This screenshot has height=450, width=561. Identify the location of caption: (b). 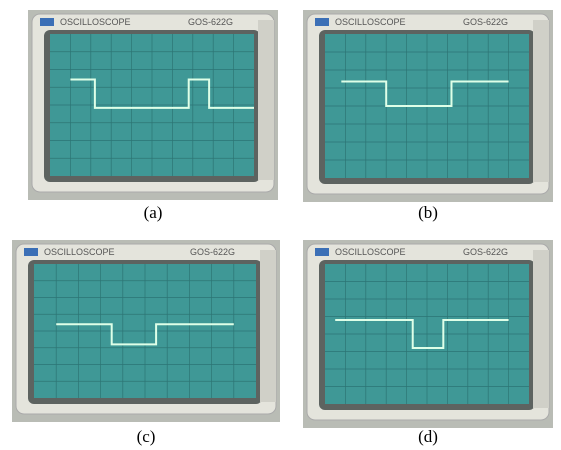
(428, 212).